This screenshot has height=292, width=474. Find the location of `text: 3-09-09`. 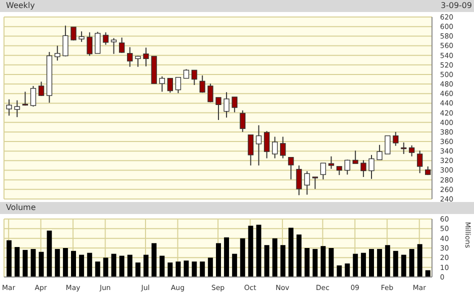

text: 3-09-09 is located at coordinates (456, 6).